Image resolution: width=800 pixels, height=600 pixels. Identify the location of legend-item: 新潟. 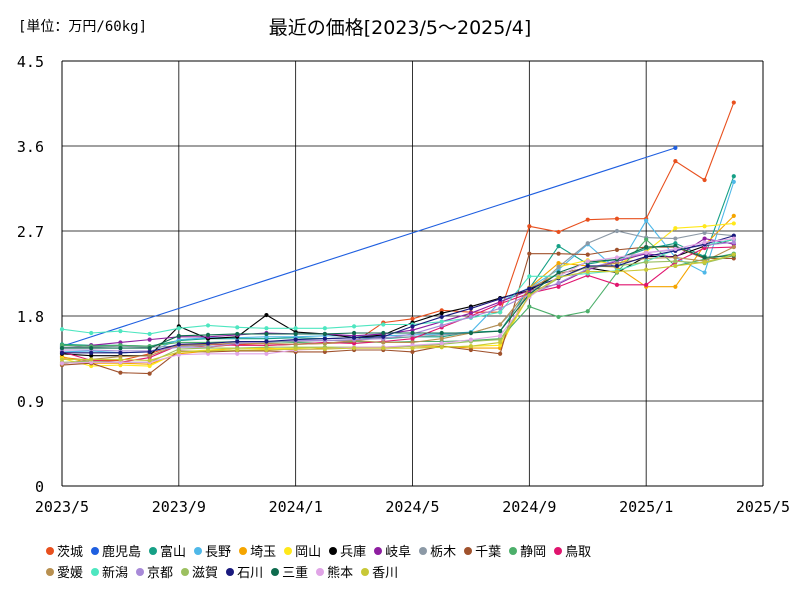
(109, 571).